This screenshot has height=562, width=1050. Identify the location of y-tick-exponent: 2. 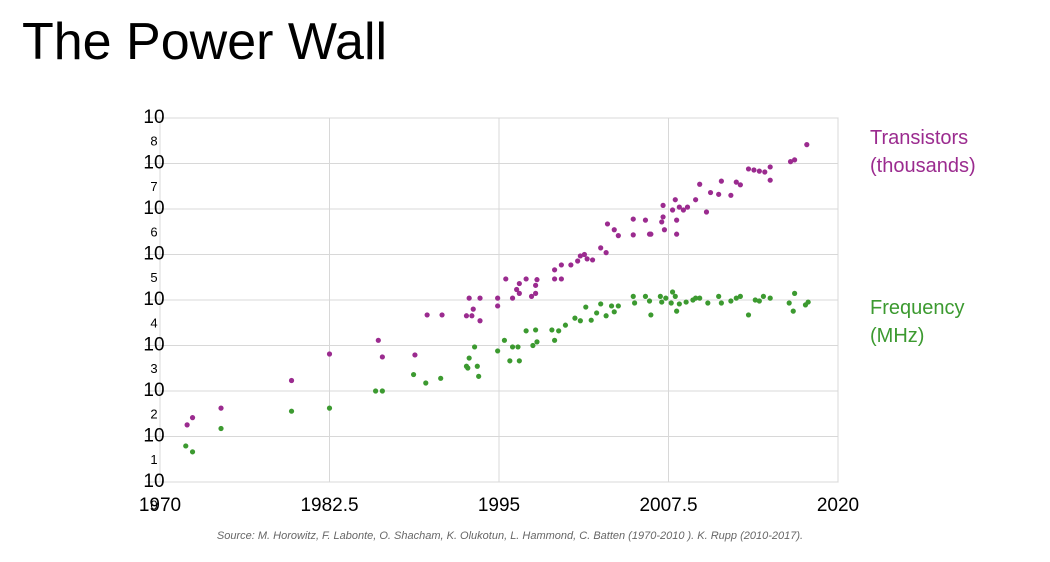
(153, 413).